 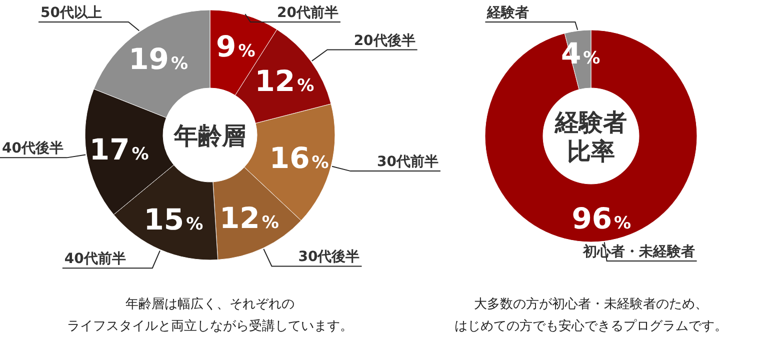 I want to click on slice-label: 40代前半, so click(x=95, y=259).